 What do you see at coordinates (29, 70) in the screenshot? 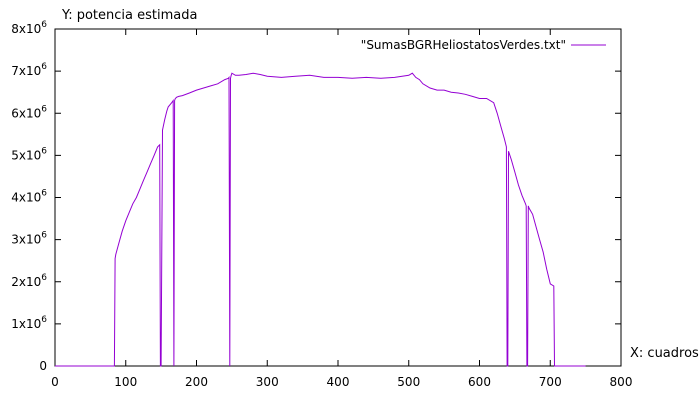
I see `y-tick-label: 7x10⁶` at bounding box center [29, 70].